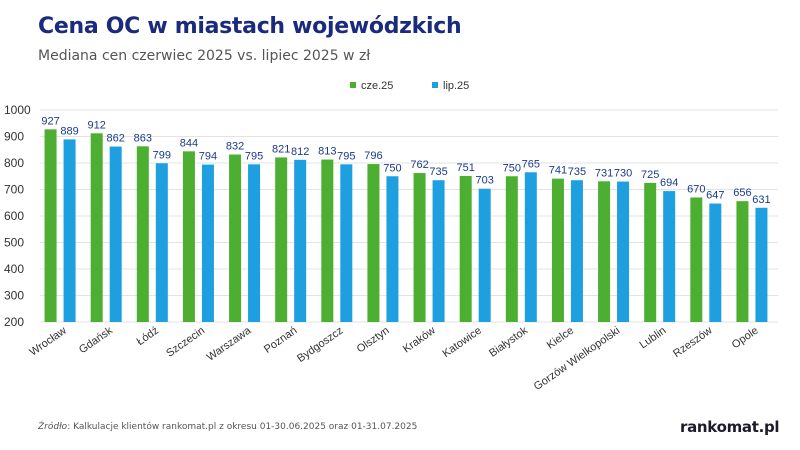 The width and height of the screenshot is (800, 450). Describe the element at coordinates (508, 341) in the screenshot. I see `x-tick-label: Białystok` at that location.